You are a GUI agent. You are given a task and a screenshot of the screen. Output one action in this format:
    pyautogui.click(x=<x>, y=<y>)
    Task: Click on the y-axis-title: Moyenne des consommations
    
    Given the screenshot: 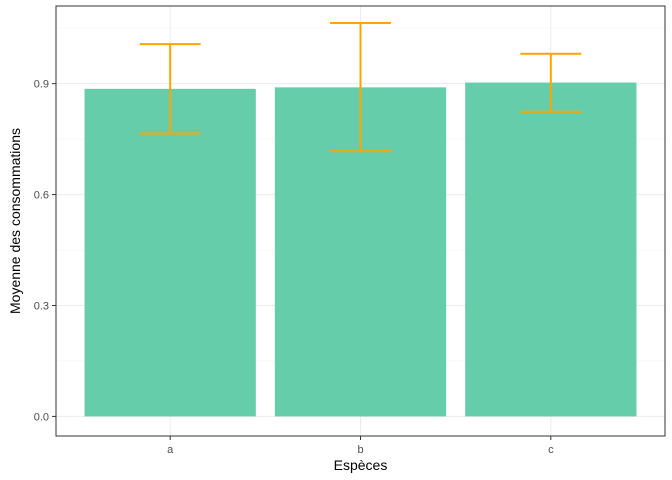 What is the action you would take?
    pyautogui.click(x=15, y=221)
    